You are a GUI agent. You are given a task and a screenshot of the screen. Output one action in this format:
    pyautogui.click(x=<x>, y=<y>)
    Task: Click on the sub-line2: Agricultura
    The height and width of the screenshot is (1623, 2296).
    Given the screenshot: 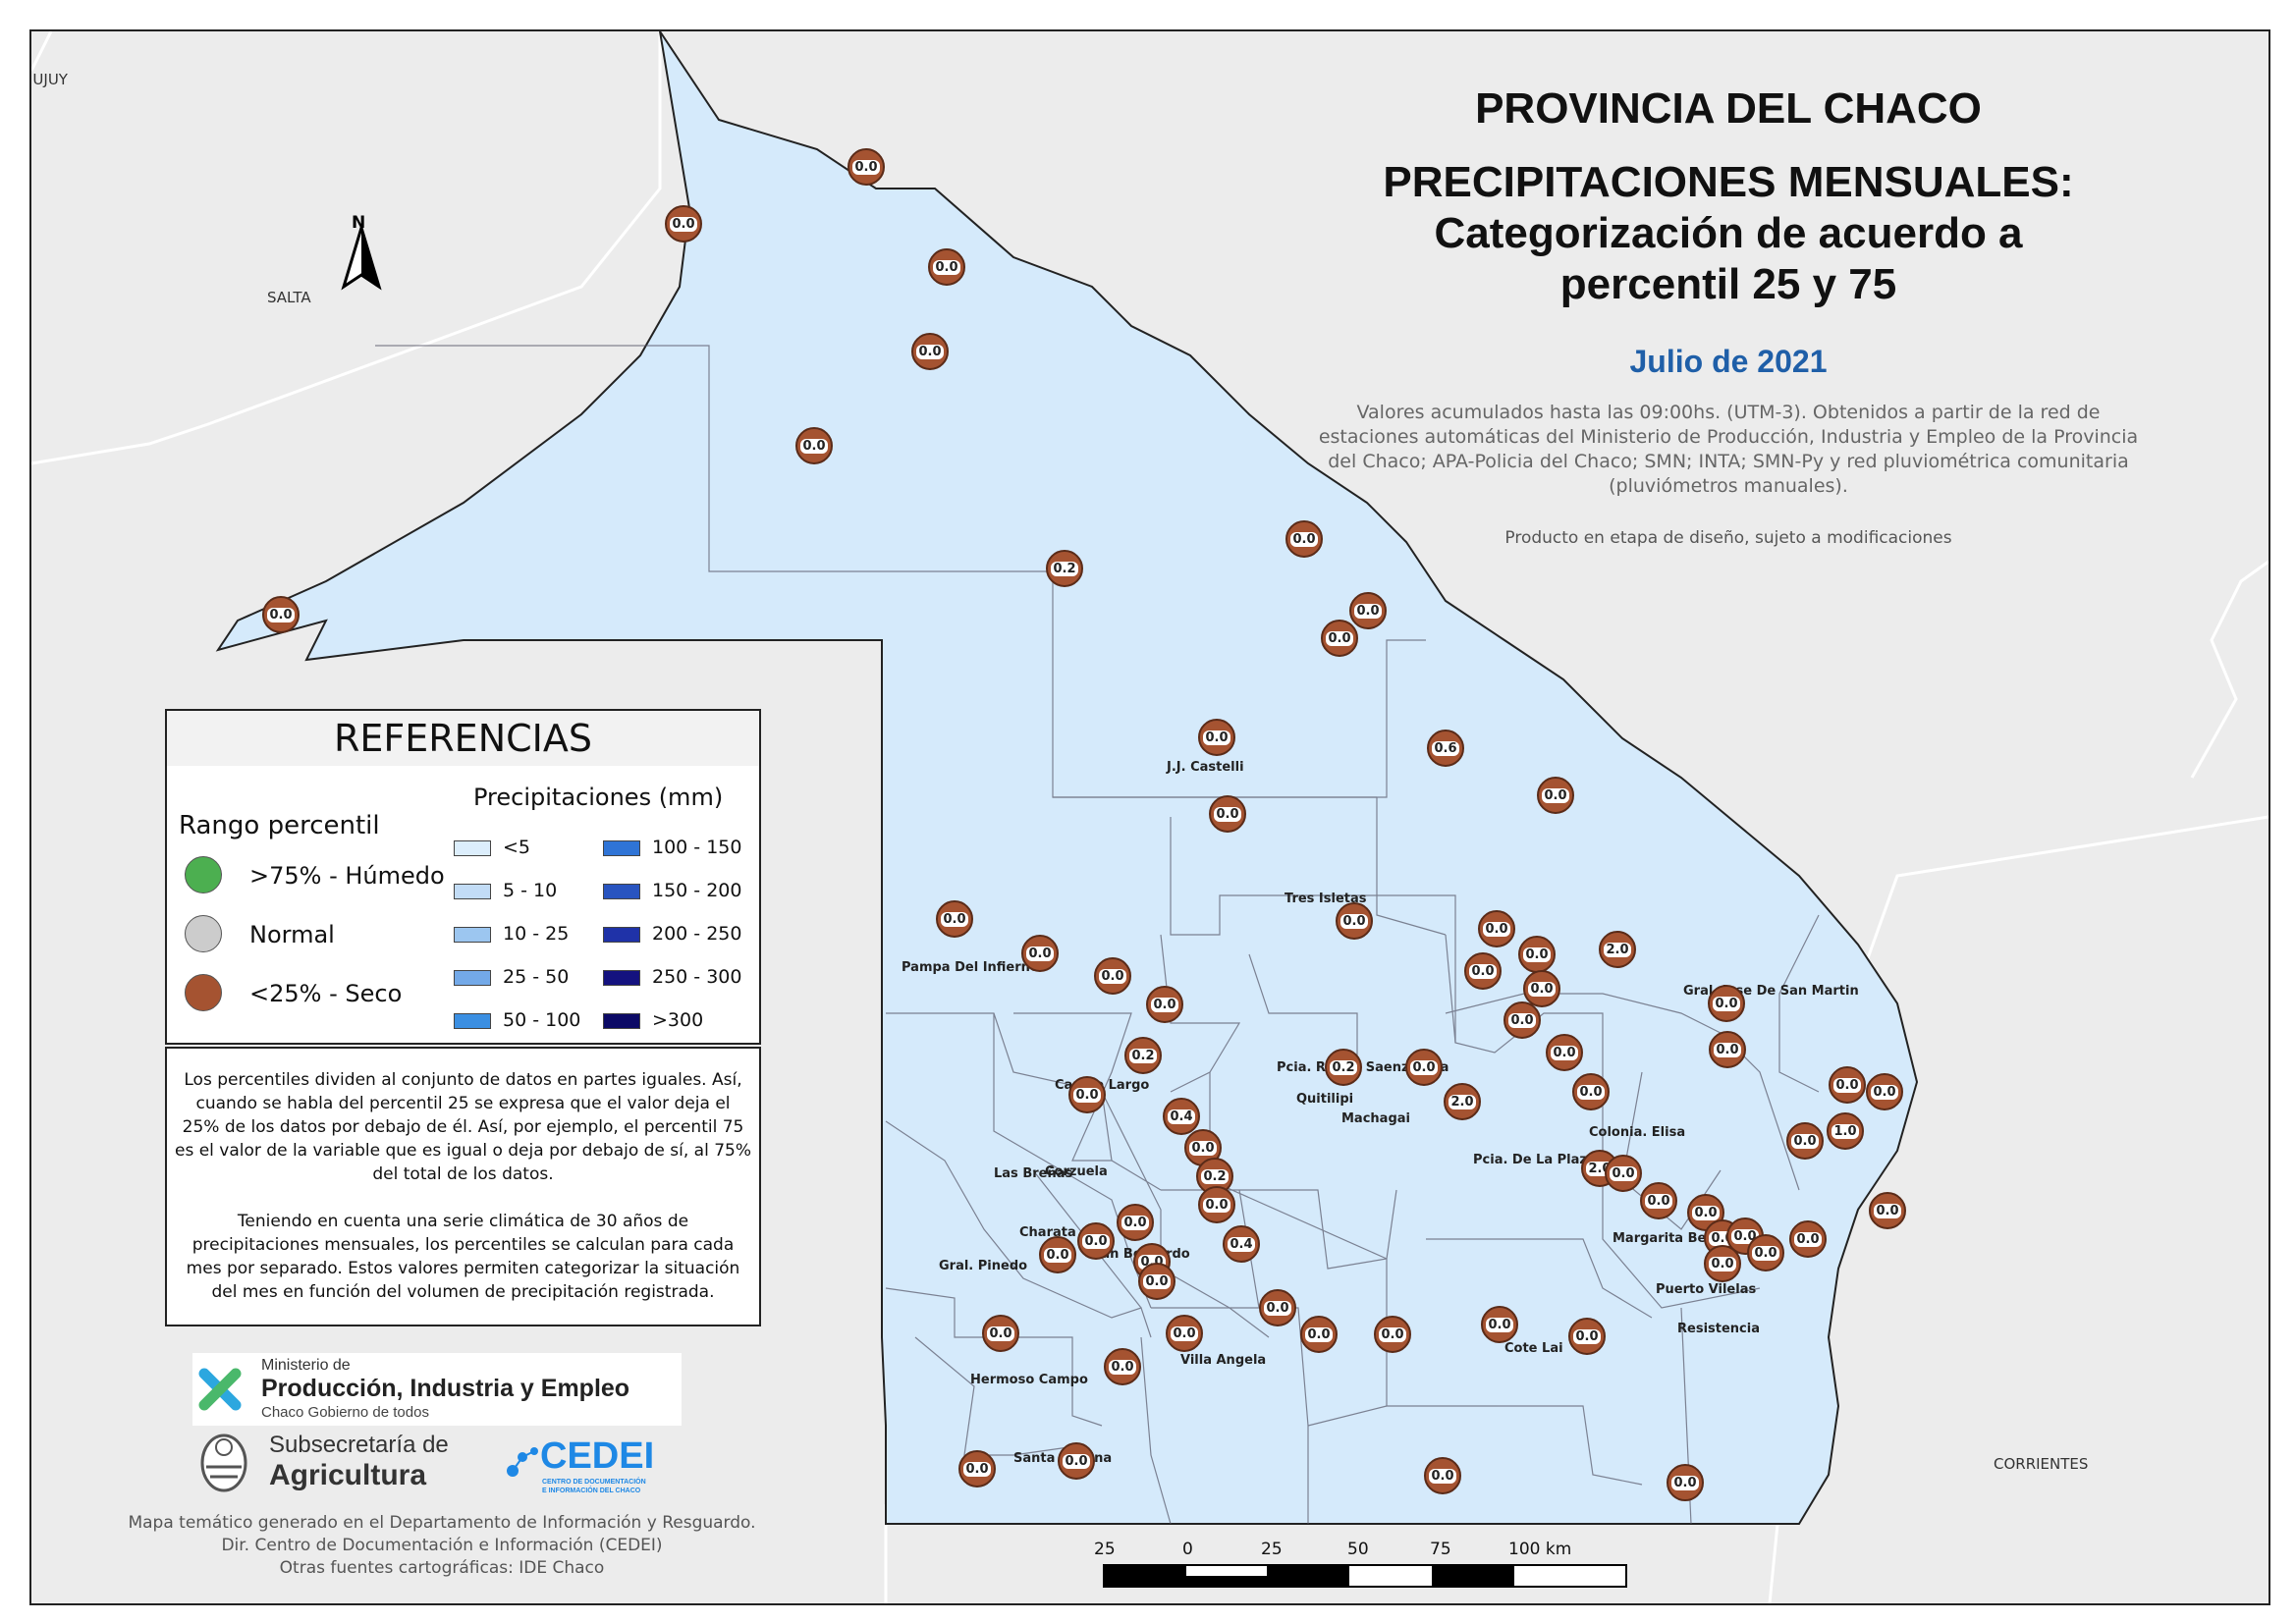 What is the action you would take?
    pyautogui.click(x=348, y=1475)
    